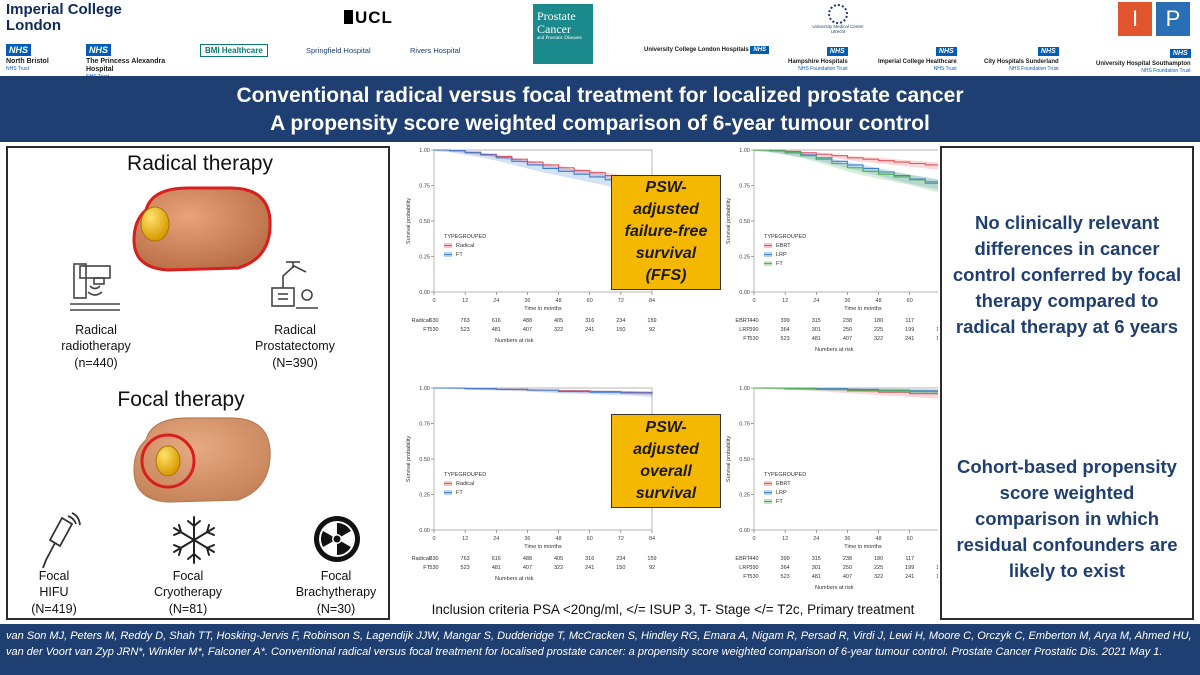 The image size is (1200, 675). Describe the element at coordinates (96, 338) in the screenshot. I see `radiotherapy-label: Radical radiotherapy` at that location.